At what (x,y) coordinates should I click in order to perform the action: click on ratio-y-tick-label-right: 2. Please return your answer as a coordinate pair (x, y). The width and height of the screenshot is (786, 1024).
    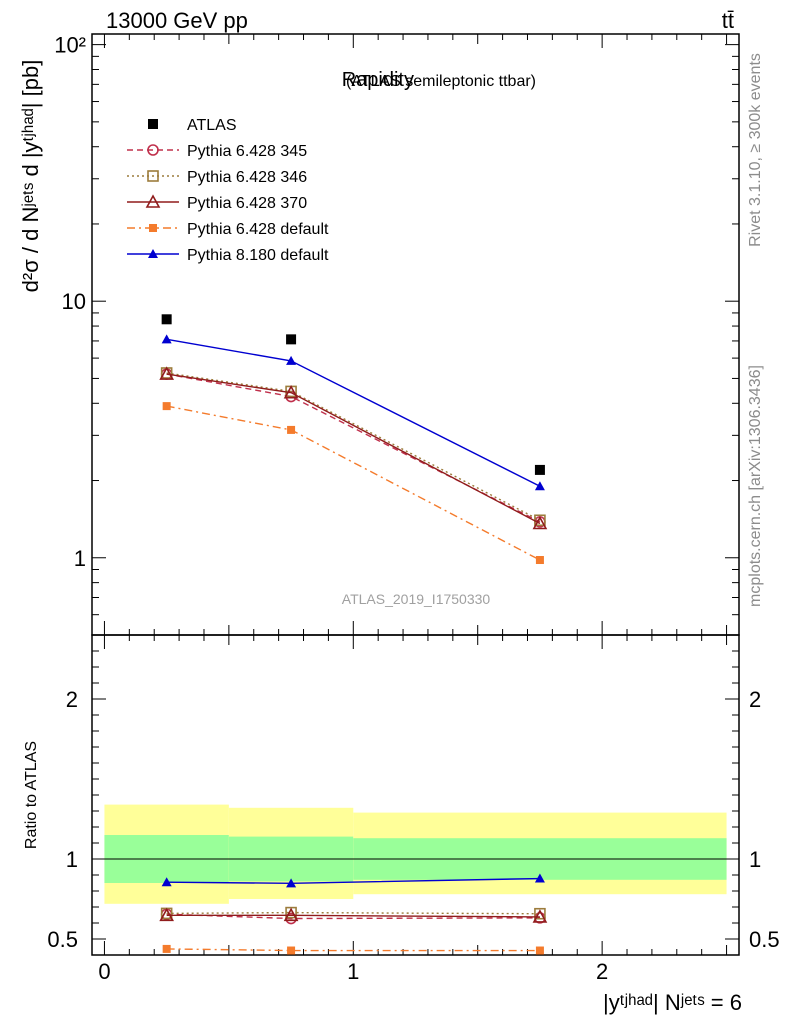
    Looking at the image, I should click on (755, 699).